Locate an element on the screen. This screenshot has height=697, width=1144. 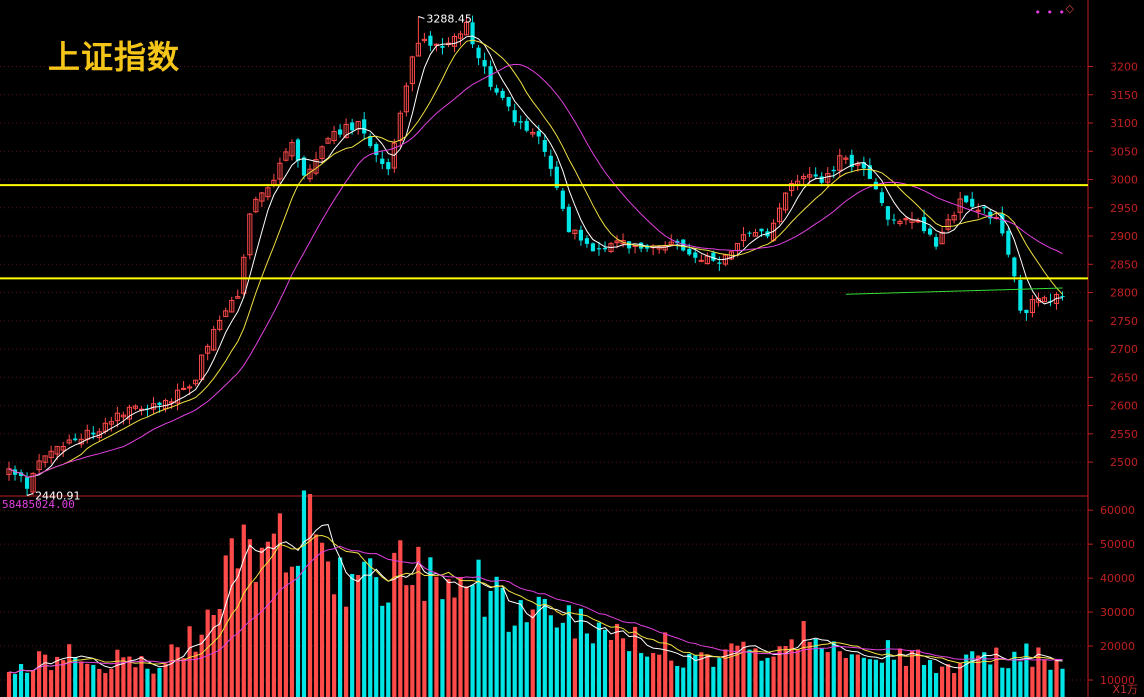
volume-tick-label: 40000 is located at coordinates (1117, 578).